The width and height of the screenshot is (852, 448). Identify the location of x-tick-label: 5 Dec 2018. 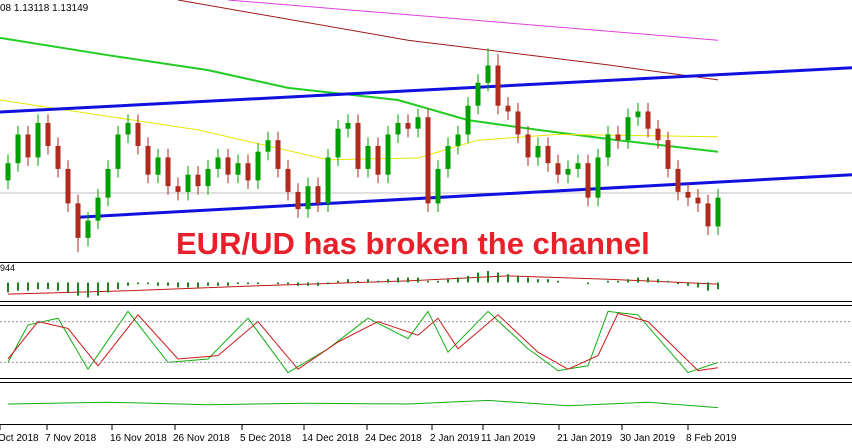
(266, 438).